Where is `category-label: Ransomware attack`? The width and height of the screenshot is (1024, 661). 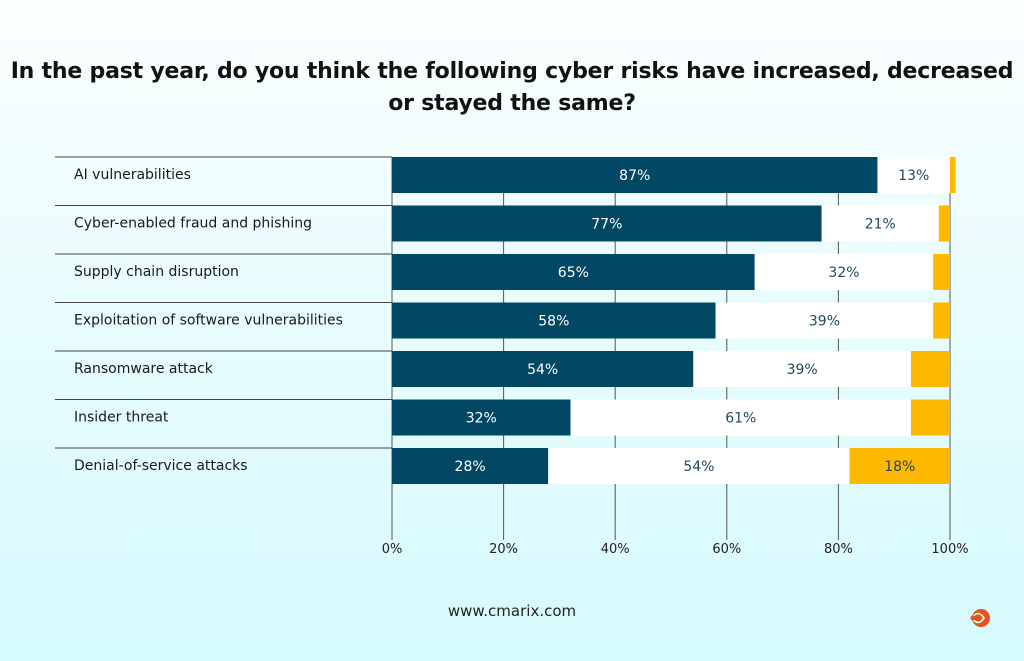 category-label: Ransomware attack is located at coordinates (144, 369).